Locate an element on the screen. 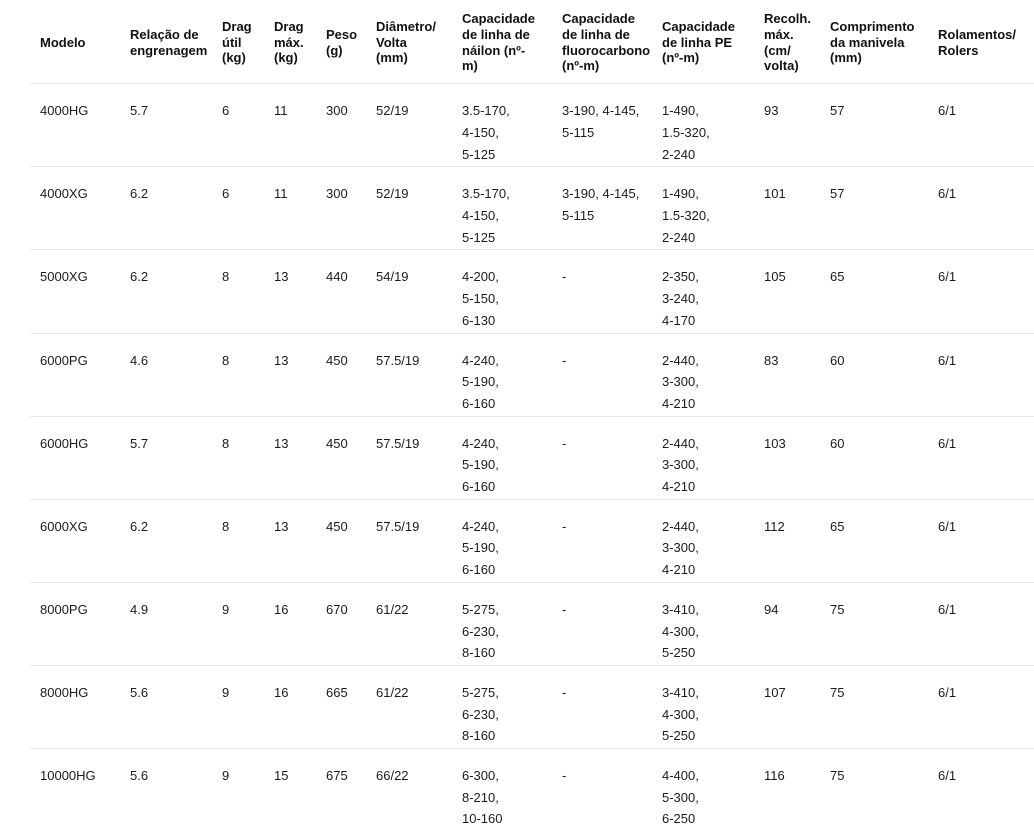 This screenshot has width=1034, height=832. cell-recolhimento-max: 112 is located at coordinates (787, 541).